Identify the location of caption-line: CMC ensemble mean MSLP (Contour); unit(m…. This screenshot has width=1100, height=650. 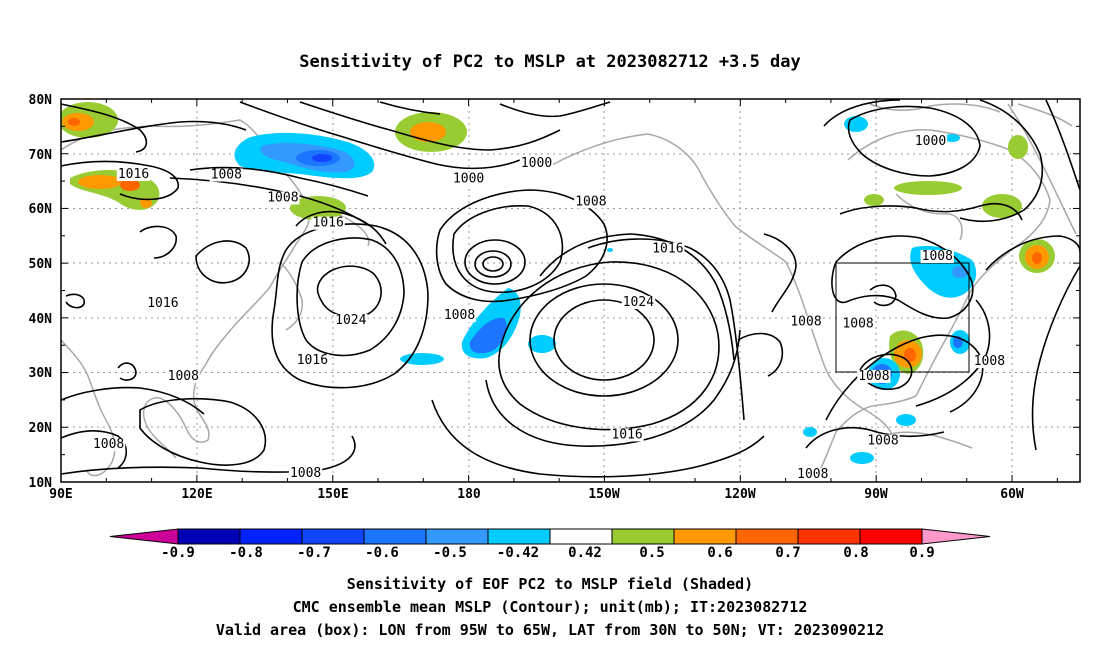
(550, 607).